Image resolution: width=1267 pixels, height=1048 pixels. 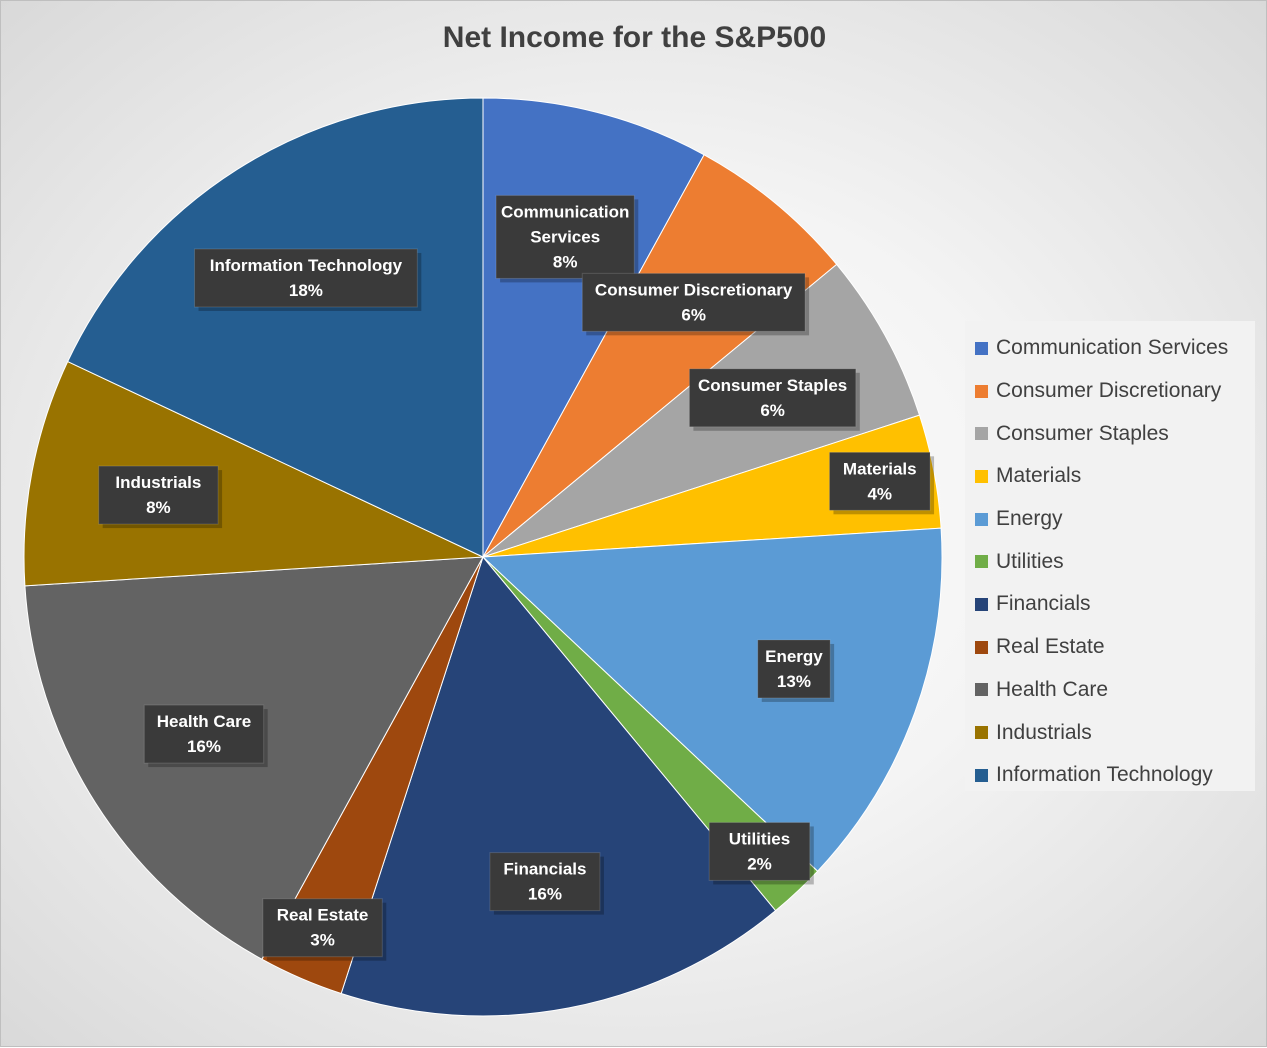 I want to click on data-label-information-technology: Information Technology 18%, so click(x=308, y=279).